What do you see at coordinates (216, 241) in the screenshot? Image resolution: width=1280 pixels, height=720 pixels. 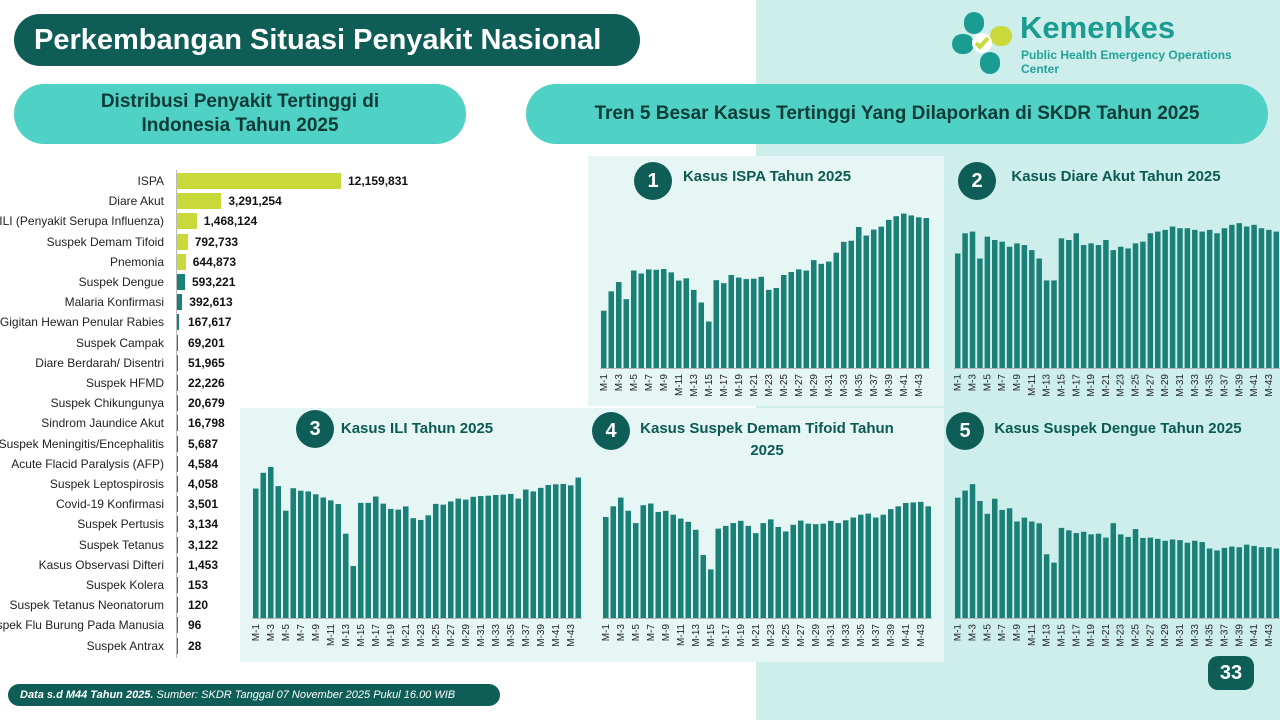 I see `hbar-value-label: 792,733` at bounding box center [216, 241].